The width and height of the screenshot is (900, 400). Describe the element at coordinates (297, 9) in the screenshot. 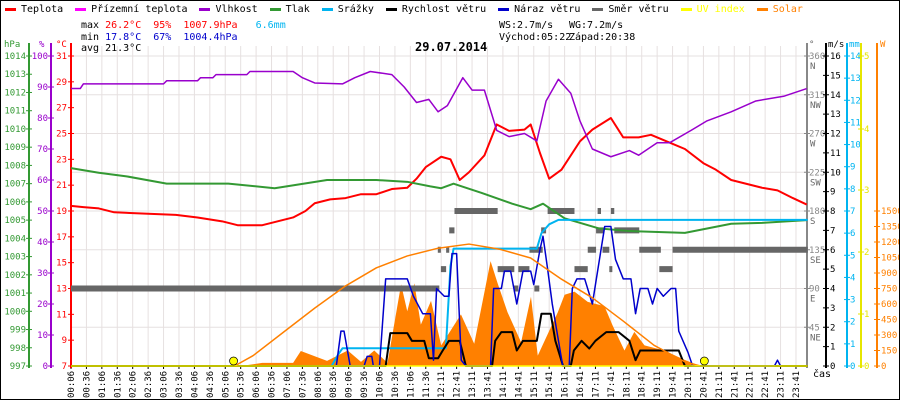

I see `legend-label: Tlak` at that location.